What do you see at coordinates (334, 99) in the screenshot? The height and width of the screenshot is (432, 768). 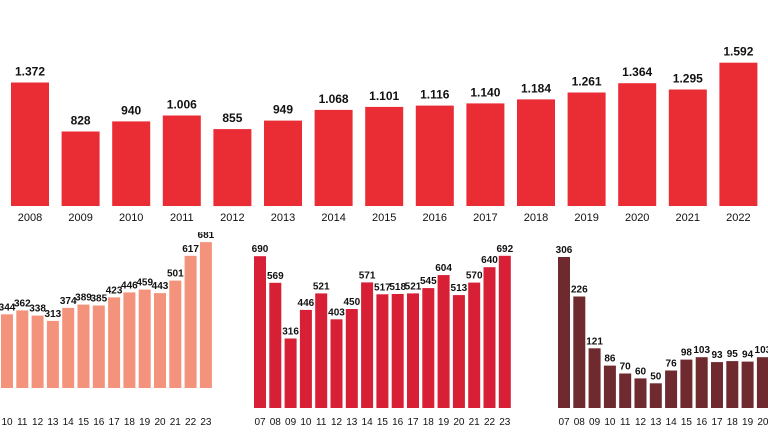 I see `value-label-2014: 1.068` at bounding box center [334, 99].